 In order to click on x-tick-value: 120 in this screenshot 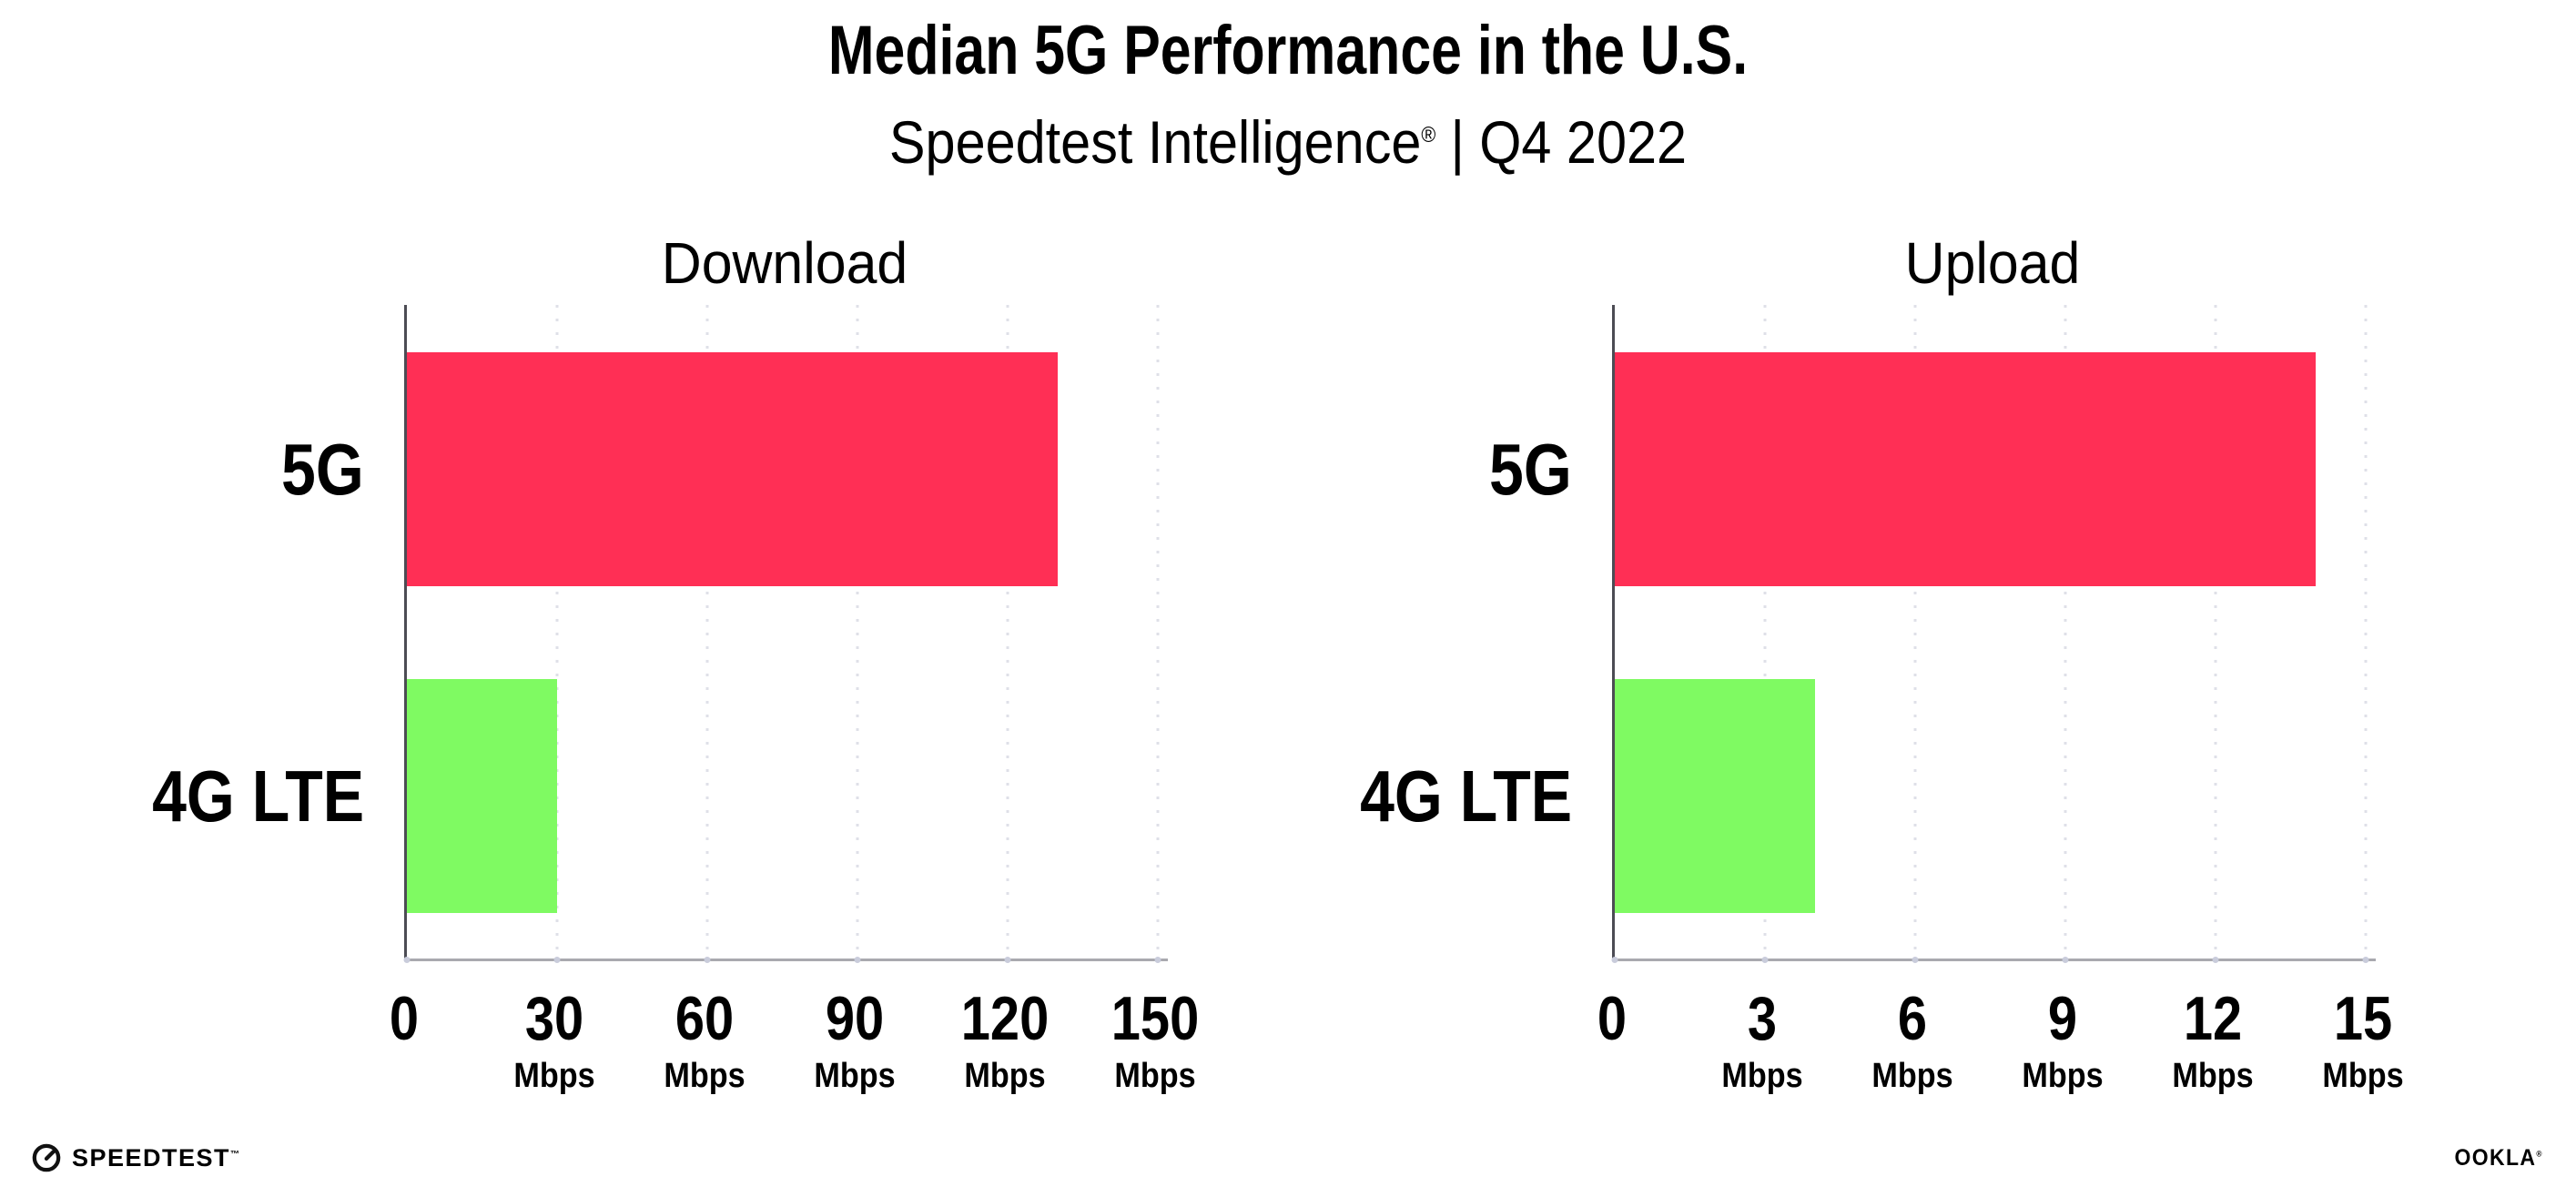, I will do `click(1005, 1018)`.